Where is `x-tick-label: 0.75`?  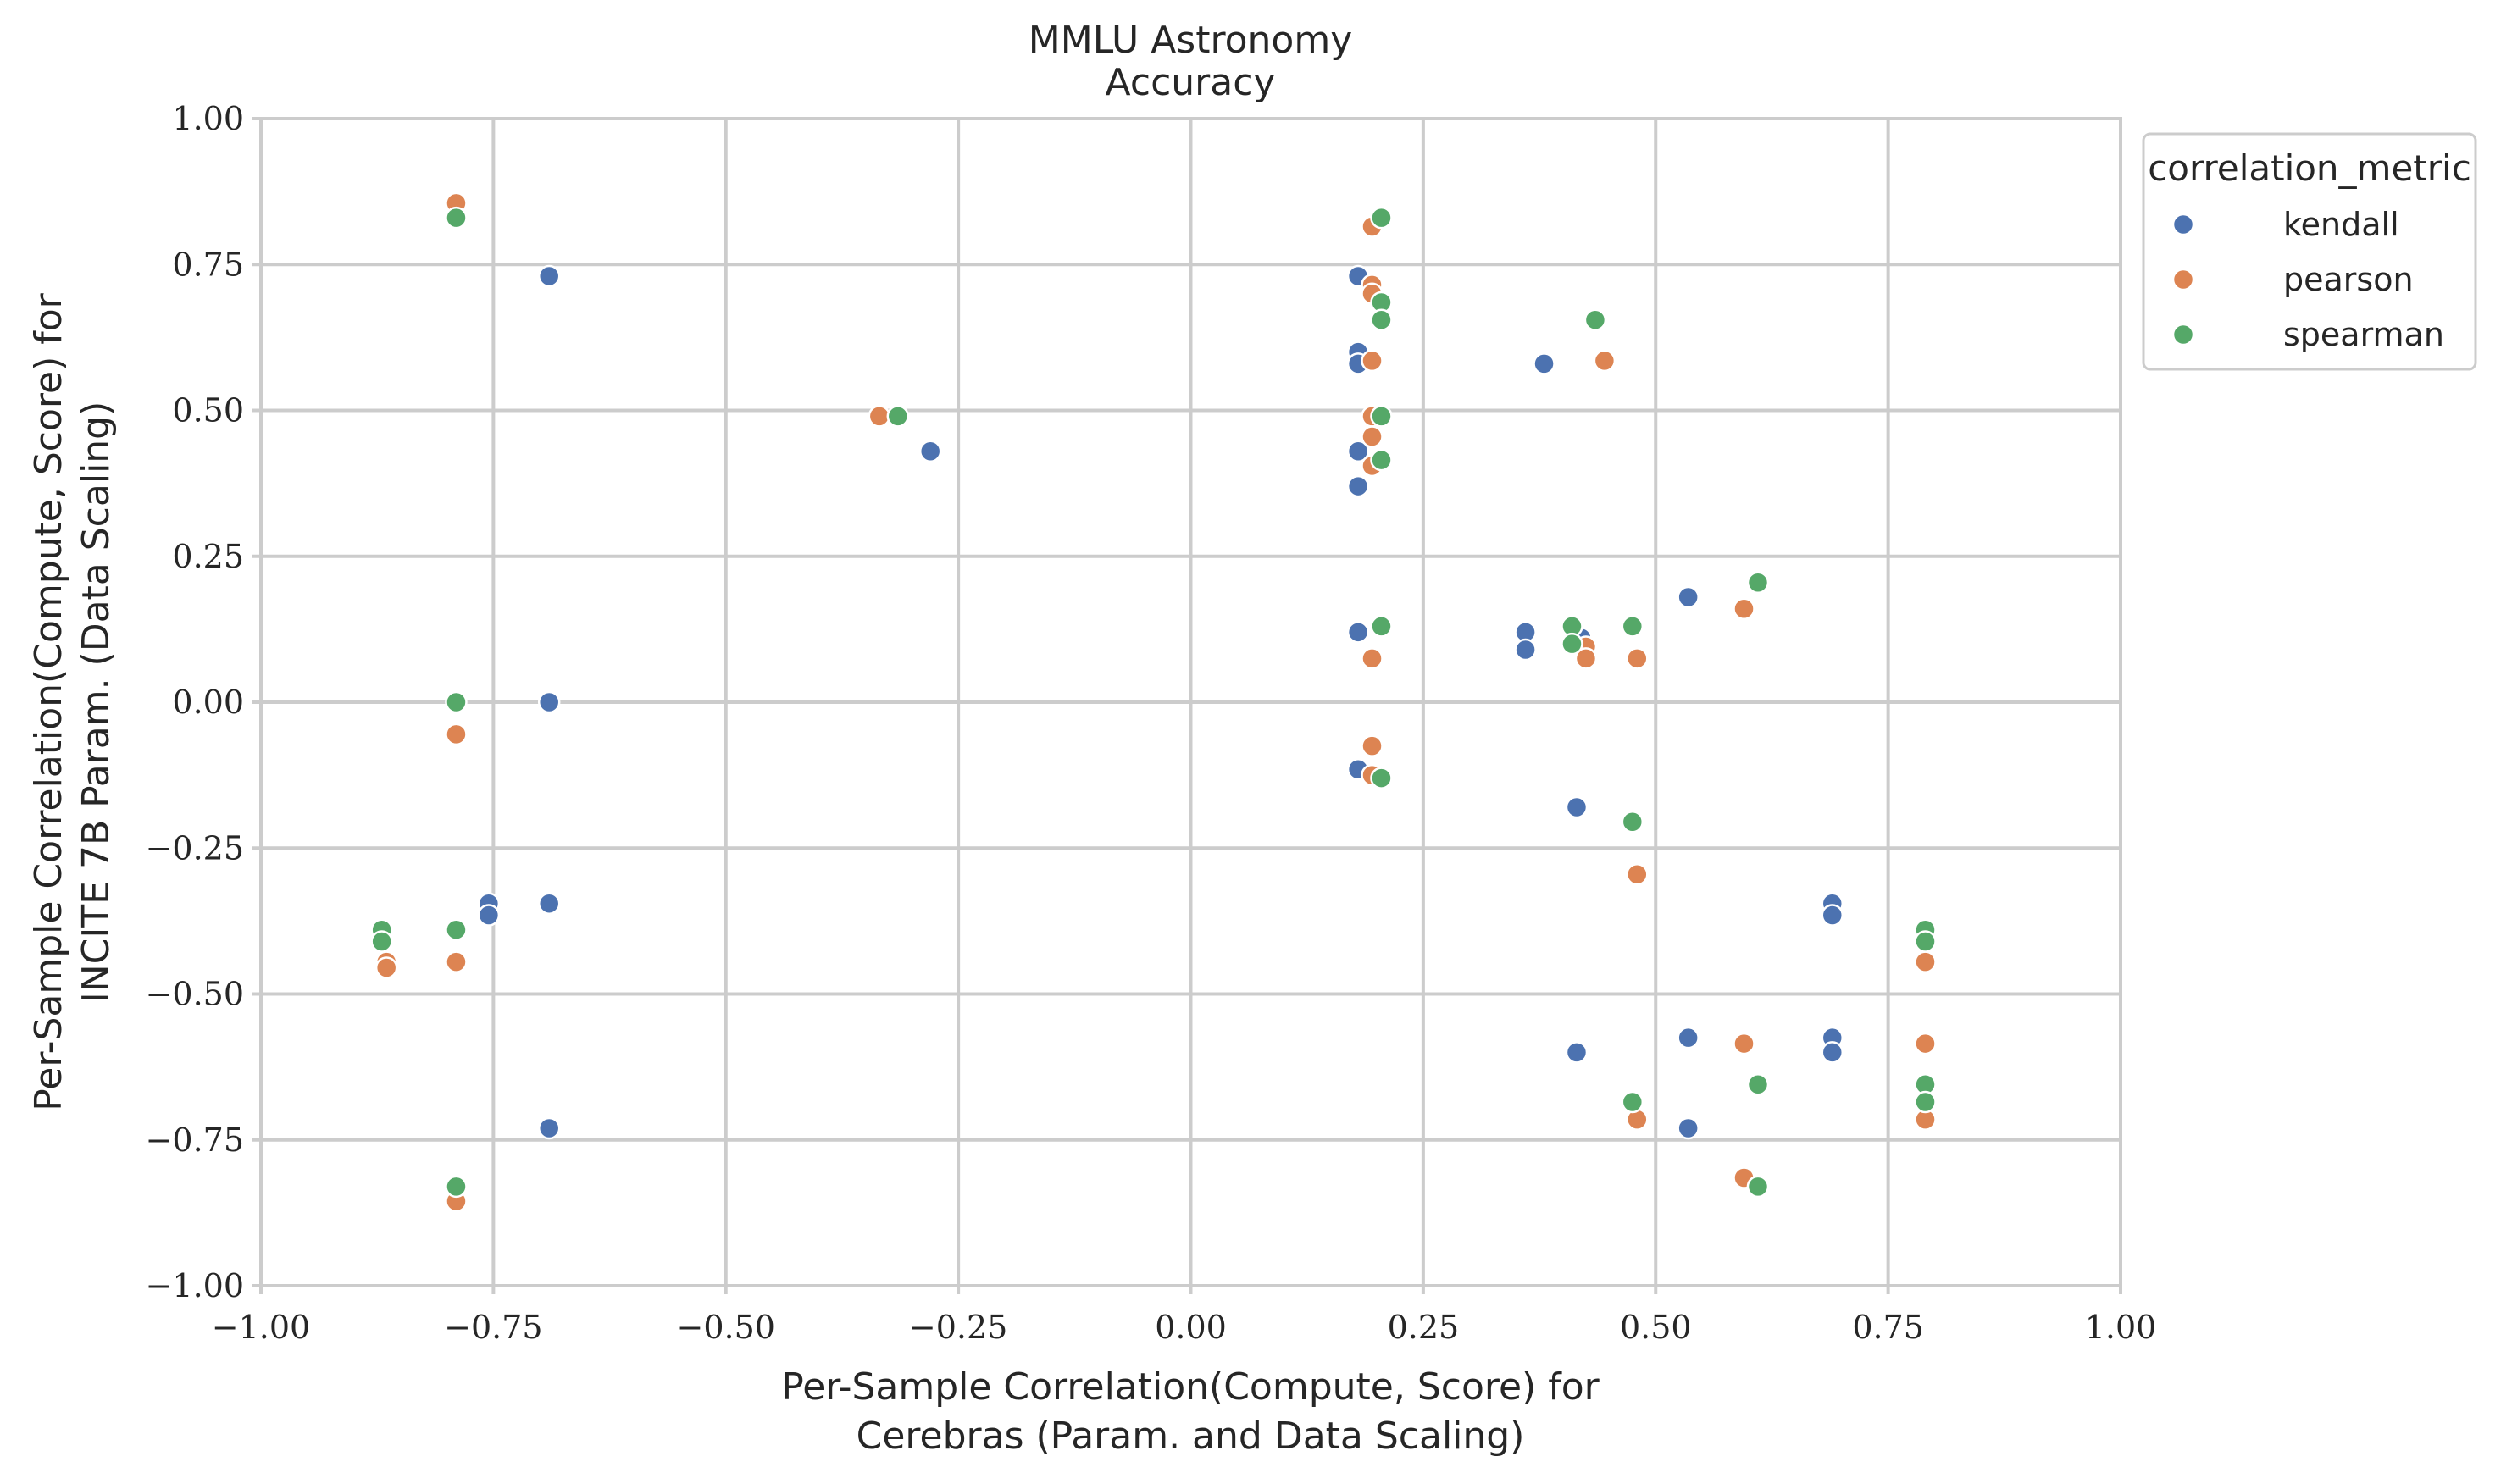 x-tick-label: 0.75 is located at coordinates (1888, 1327).